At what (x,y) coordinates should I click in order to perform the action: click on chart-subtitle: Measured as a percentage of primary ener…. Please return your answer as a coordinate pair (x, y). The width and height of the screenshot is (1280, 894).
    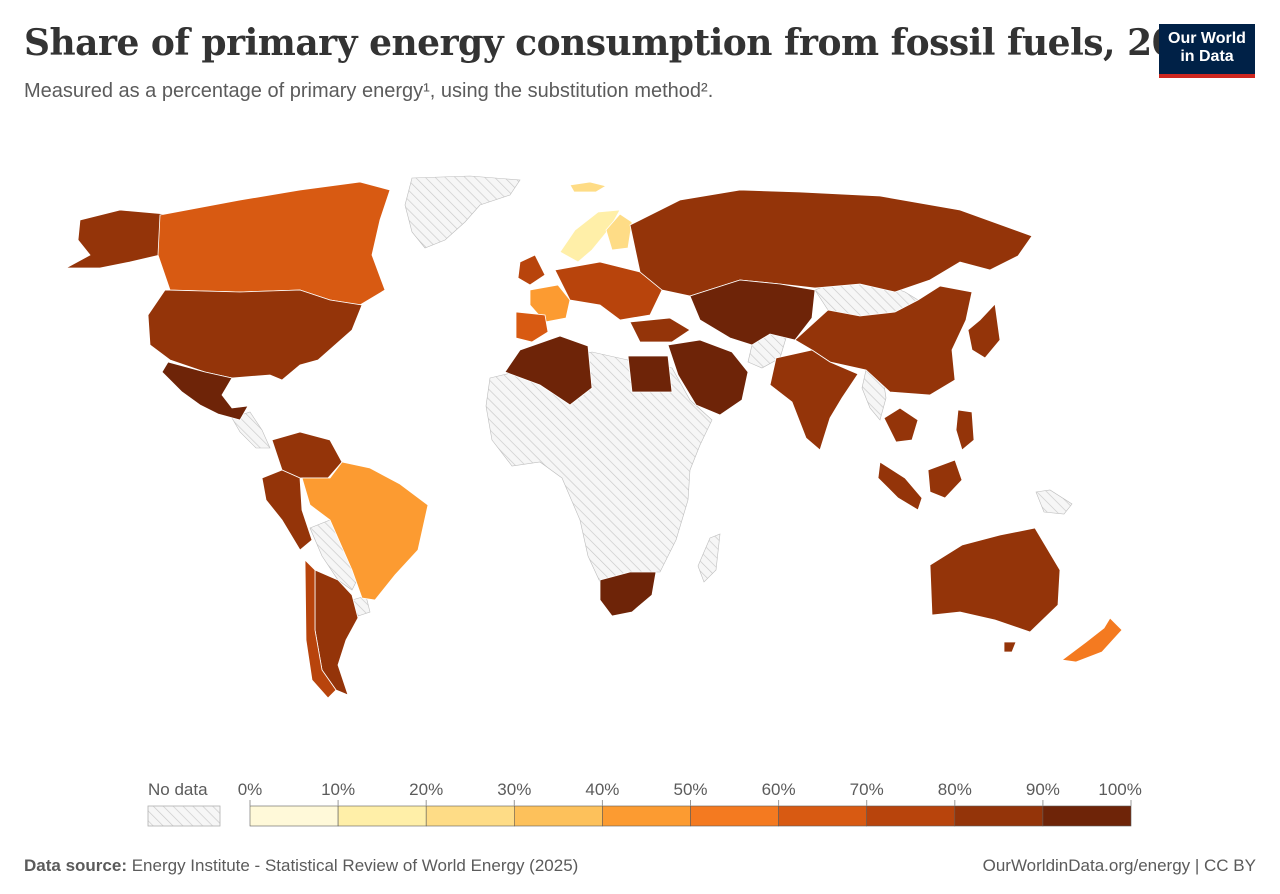
    Looking at the image, I should click on (369, 91).